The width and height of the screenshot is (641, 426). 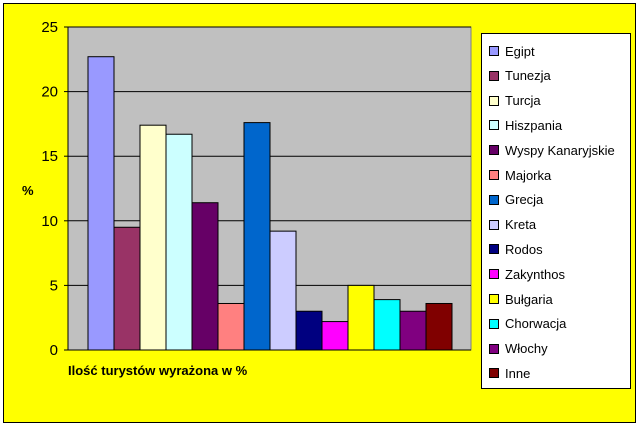 What do you see at coordinates (49, 156) in the screenshot?
I see `y-tick-label: 15` at bounding box center [49, 156].